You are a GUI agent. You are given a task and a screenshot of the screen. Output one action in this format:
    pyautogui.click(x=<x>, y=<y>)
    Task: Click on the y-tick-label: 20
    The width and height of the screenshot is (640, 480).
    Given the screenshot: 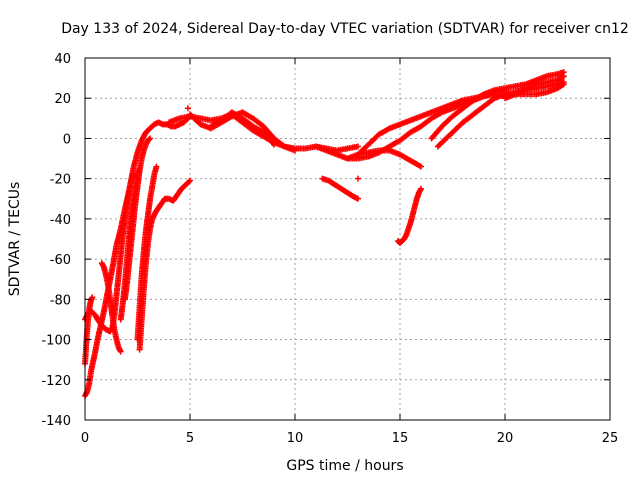 What is the action you would take?
    pyautogui.click(x=62, y=99)
    